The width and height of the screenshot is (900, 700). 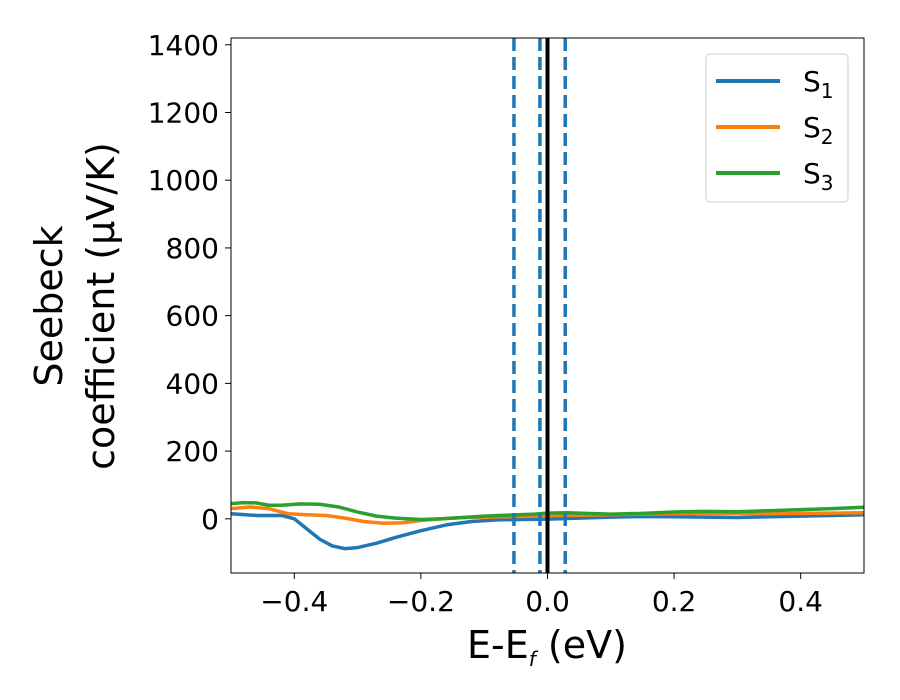 I want to click on y-tick-label: 1000, so click(x=183, y=180).